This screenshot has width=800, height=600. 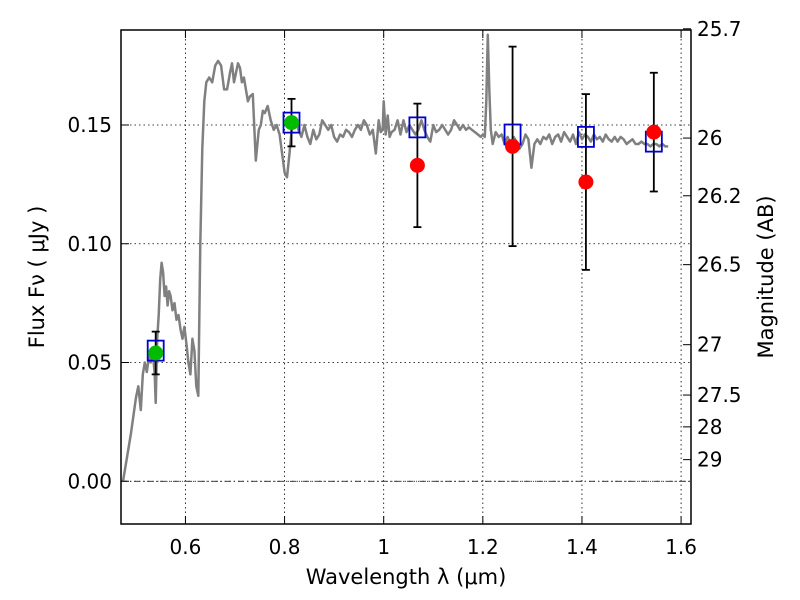 What do you see at coordinates (719, 265) in the screenshot?
I see `magnitude-tick-label: 26.5` at bounding box center [719, 265].